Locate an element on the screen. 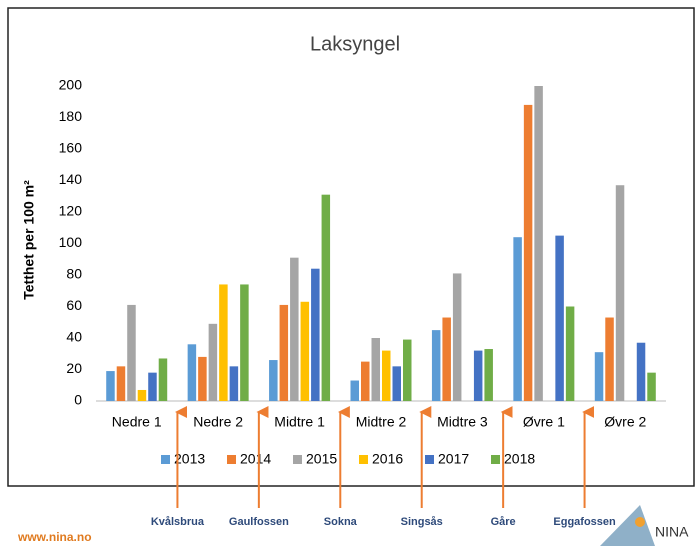 The height and width of the screenshot is (548, 695). x-tick-label: Øvre 2 is located at coordinates (625, 422).